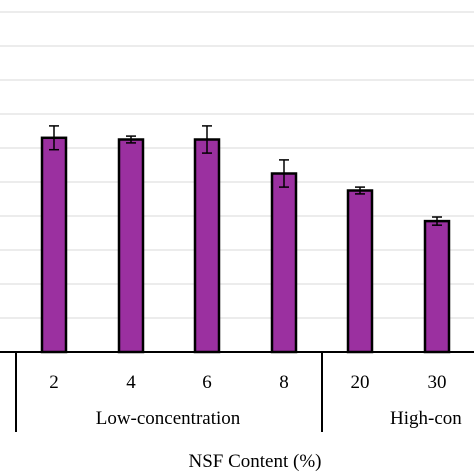 This screenshot has width=474, height=474. I want to click on x-tick-labels: 2 4 6 8 20 30, so click(247, 382).